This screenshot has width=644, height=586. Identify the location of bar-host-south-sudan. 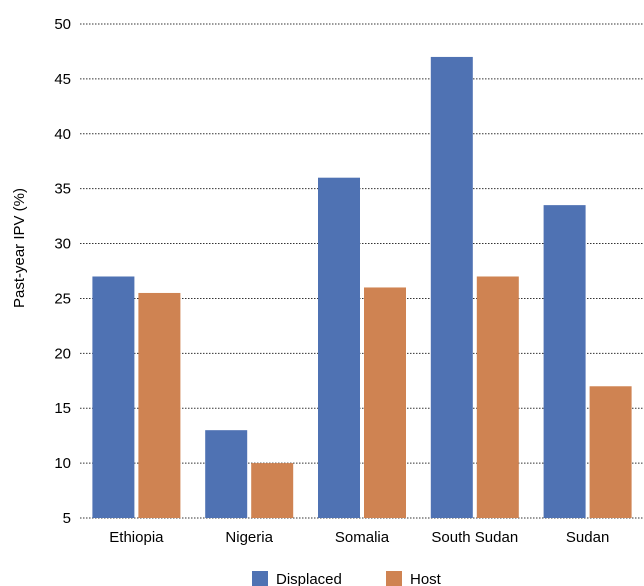
(497, 397).